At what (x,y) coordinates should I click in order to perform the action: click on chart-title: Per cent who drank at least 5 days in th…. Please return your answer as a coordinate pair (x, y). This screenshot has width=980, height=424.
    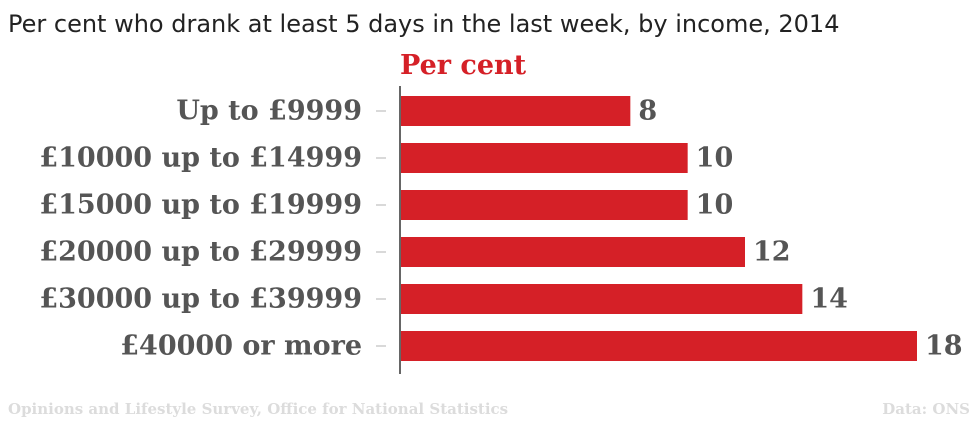
    Looking at the image, I should click on (424, 24).